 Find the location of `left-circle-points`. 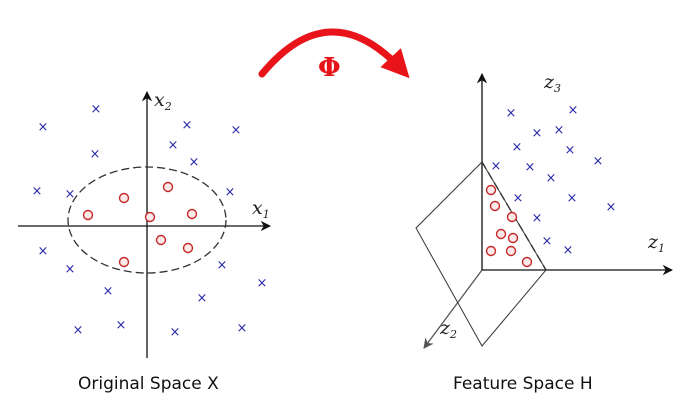

left-circle-points is located at coordinates (140, 224).